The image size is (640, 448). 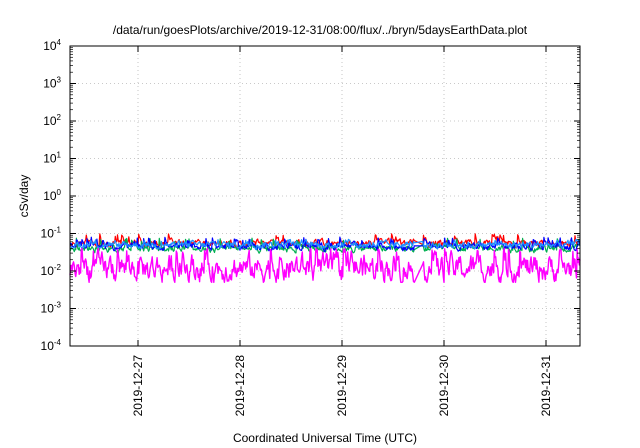 I want to click on y-tick-label: 10⁻¹, so click(x=51, y=233).